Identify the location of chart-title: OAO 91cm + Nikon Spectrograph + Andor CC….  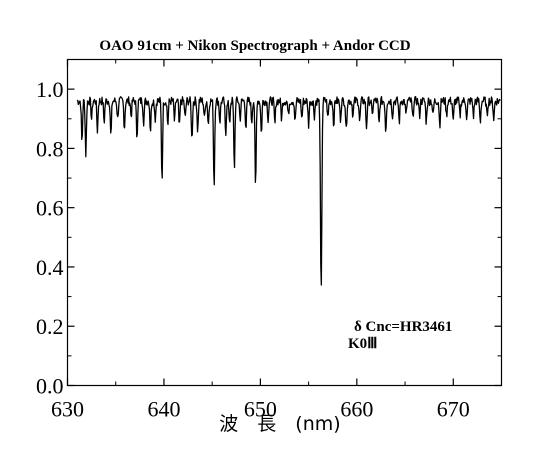
(254, 46).